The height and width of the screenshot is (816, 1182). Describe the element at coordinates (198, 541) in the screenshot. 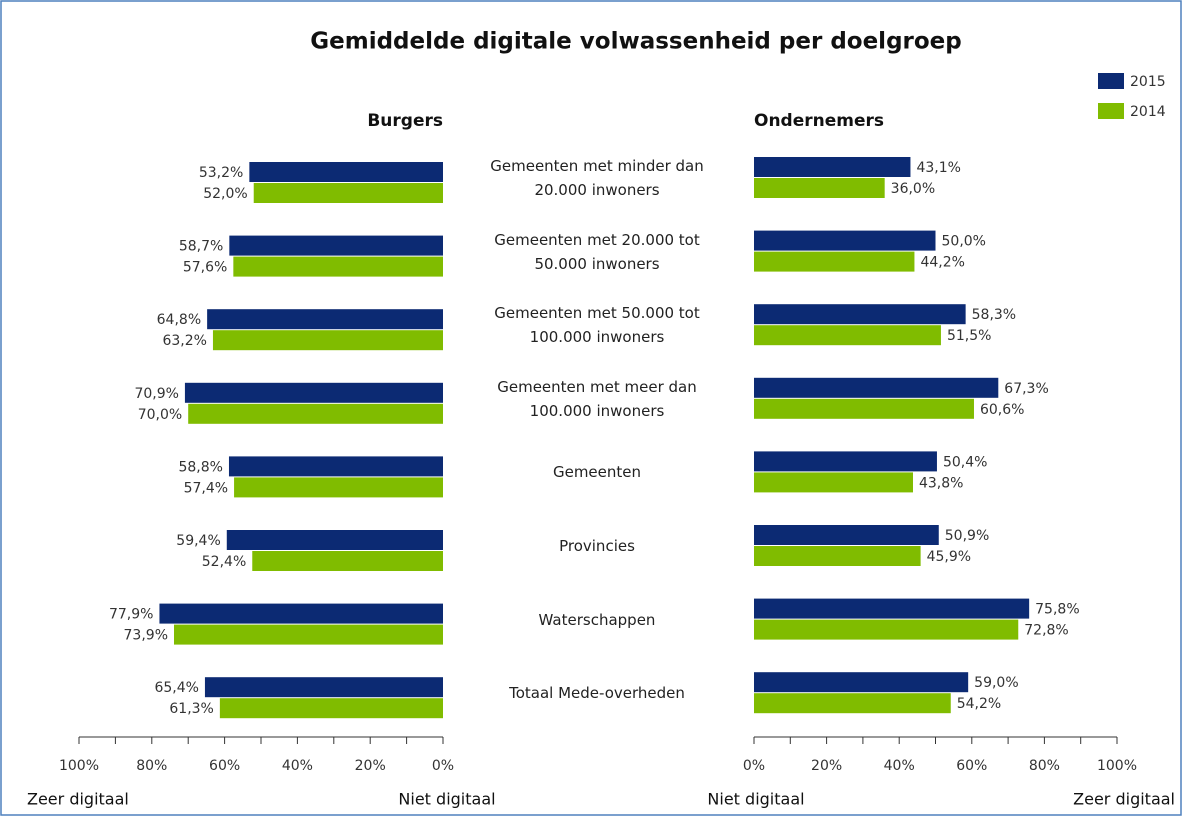

I see `value-label: 59,4%` at that location.